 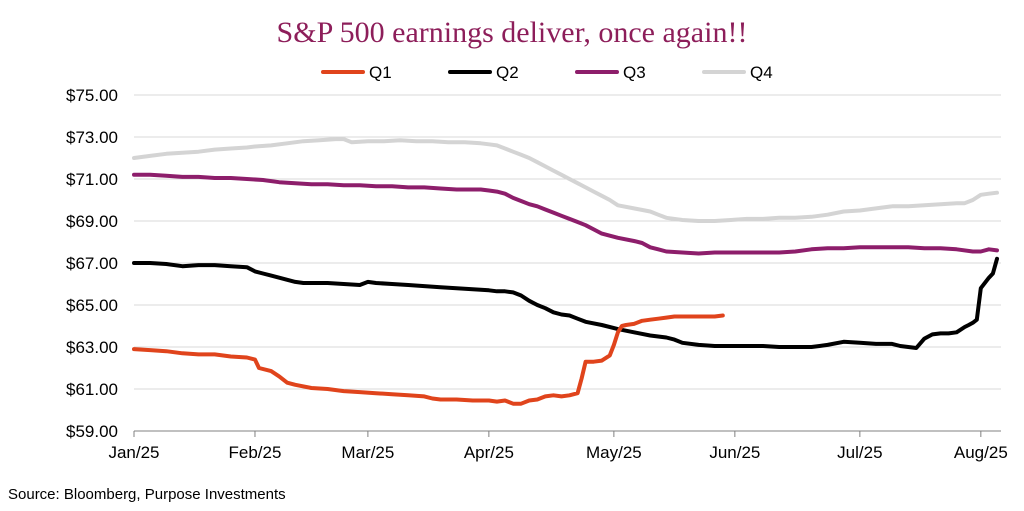 I want to click on y-tick-label: $65.00, so click(x=92, y=305).